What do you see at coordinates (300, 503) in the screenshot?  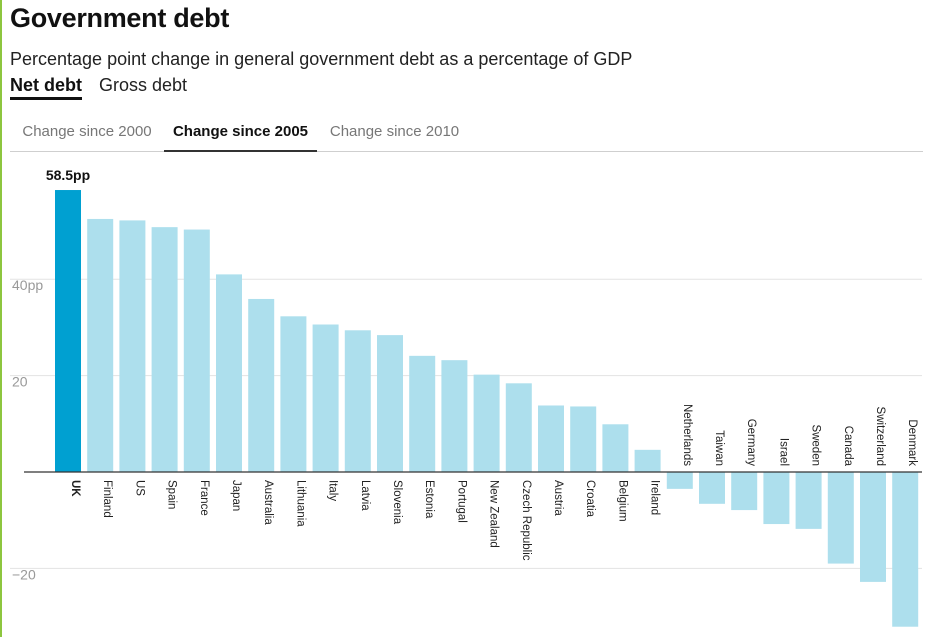 I see `category-label: Lithuania` at bounding box center [300, 503].